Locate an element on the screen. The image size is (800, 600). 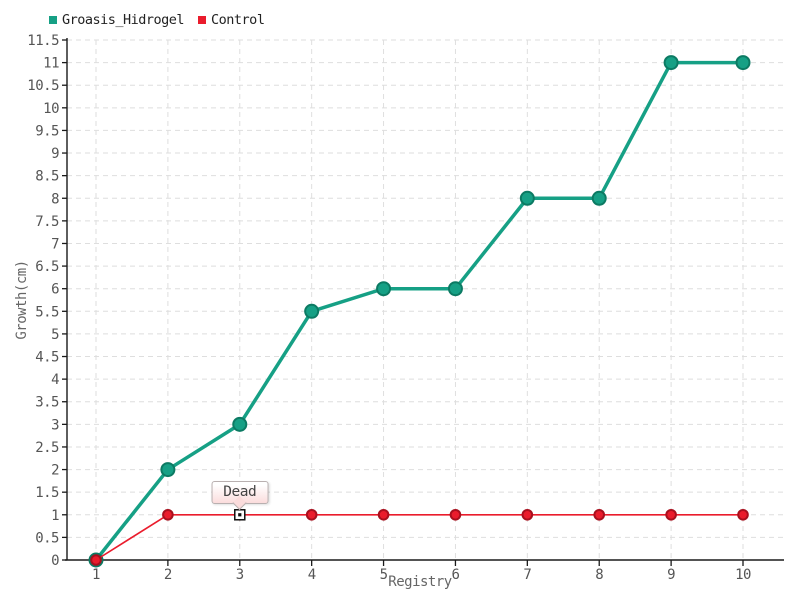
x-tick-label: 7 is located at coordinates (527, 575).